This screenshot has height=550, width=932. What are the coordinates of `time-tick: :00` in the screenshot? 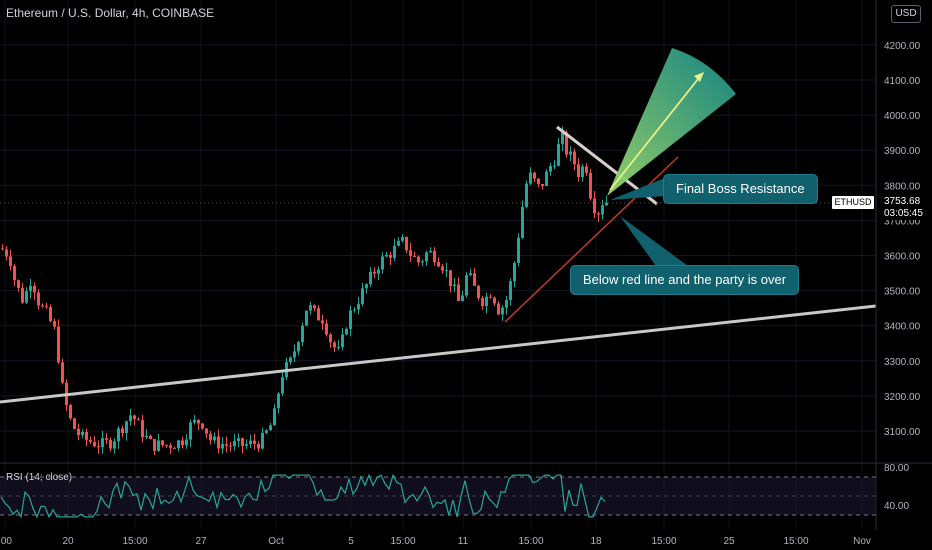 It's located at (6, 541).